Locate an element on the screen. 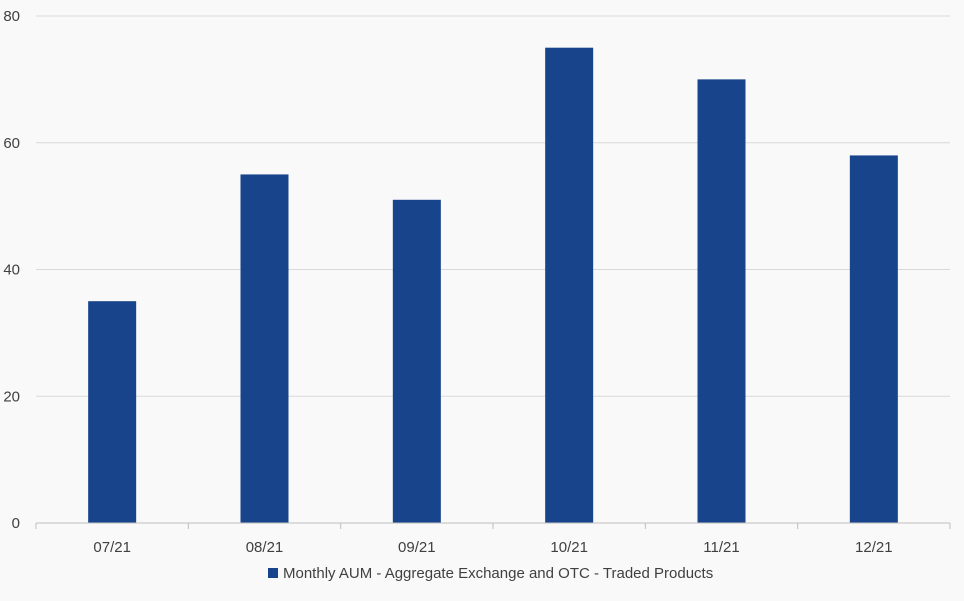 The height and width of the screenshot is (601, 964). x-tick-label: 08/21 is located at coordinates (265, 547).